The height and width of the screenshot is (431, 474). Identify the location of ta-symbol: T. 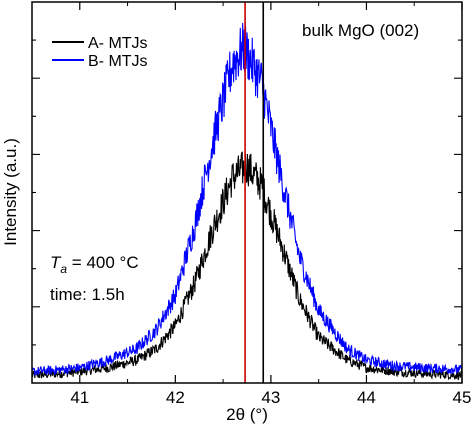
(56, 262).